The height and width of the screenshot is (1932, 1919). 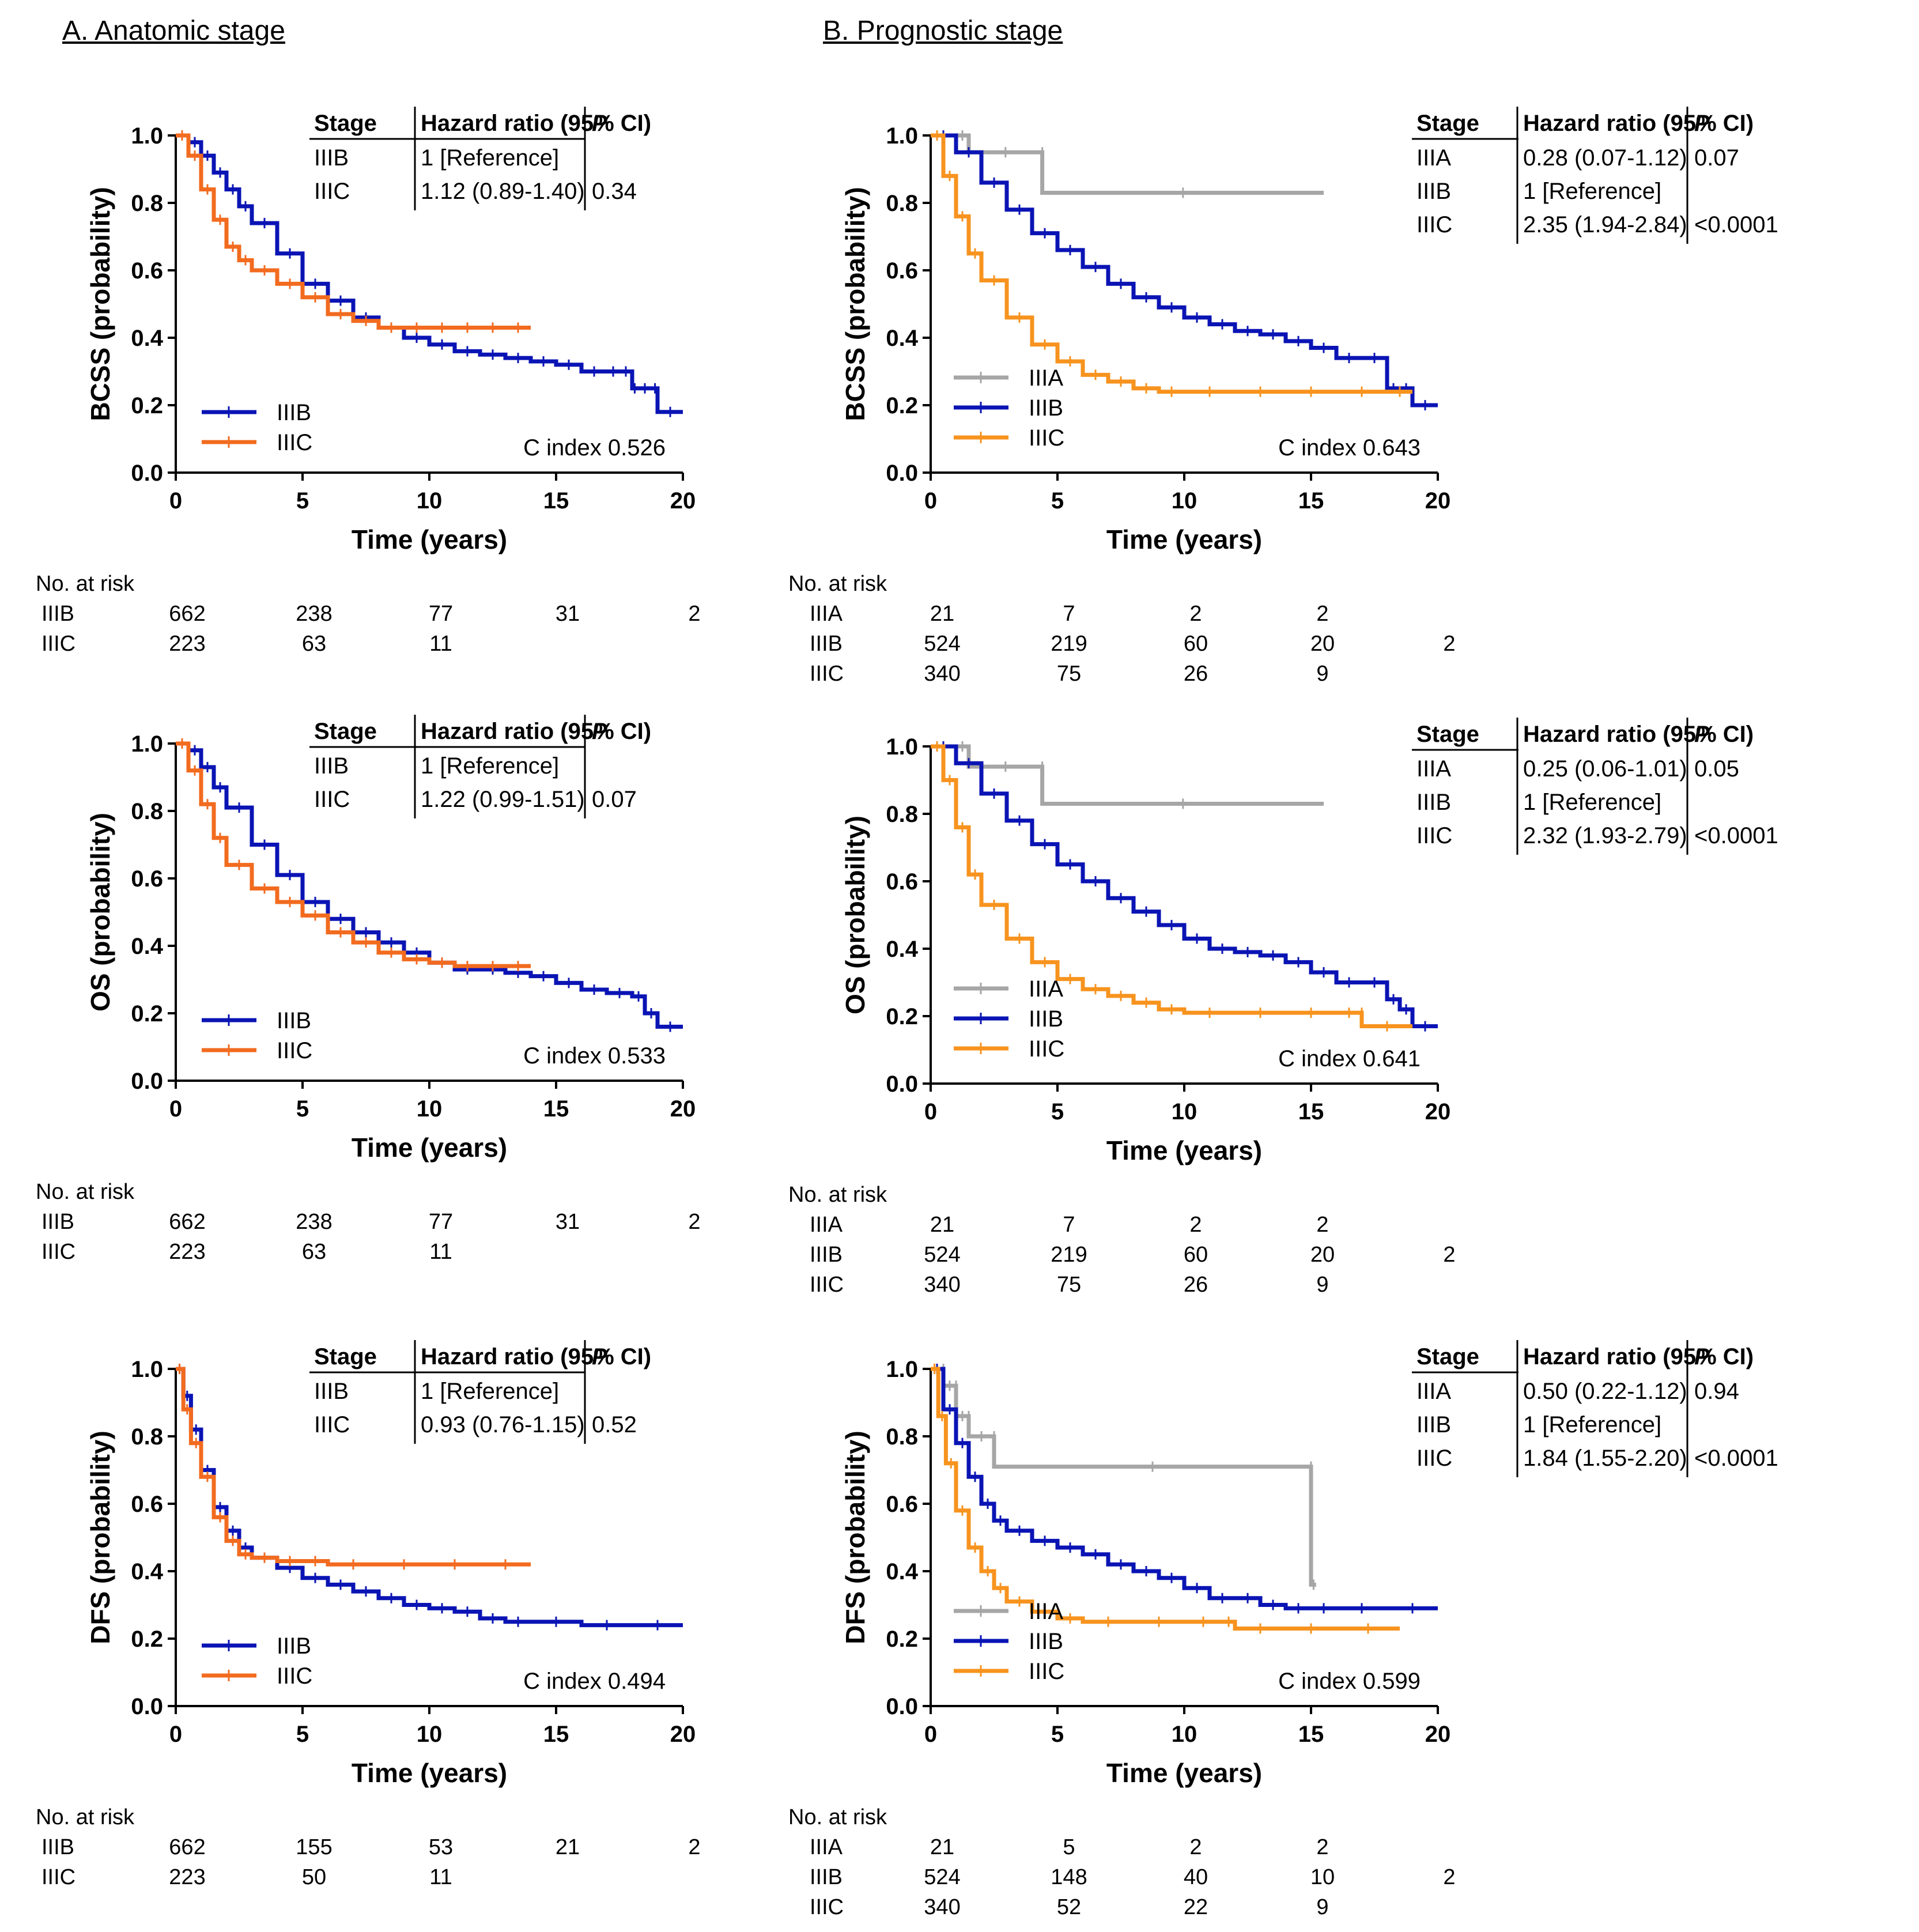 What do you see at coordinates (614, 800) in the screenshot?
I see `hr-row-p: 0.07` at bounding box center [614, 800].